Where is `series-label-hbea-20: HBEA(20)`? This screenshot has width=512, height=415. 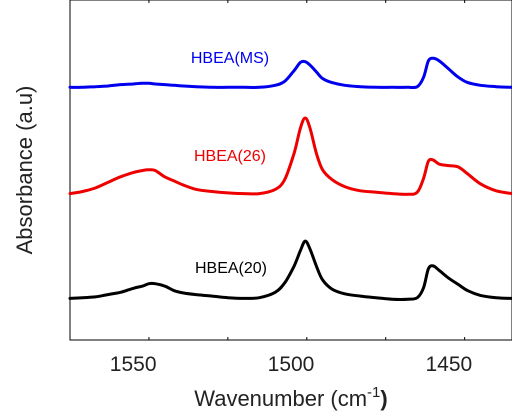 series-label-hbea-20: HBEA(20) is located at coordinates (231, 268).